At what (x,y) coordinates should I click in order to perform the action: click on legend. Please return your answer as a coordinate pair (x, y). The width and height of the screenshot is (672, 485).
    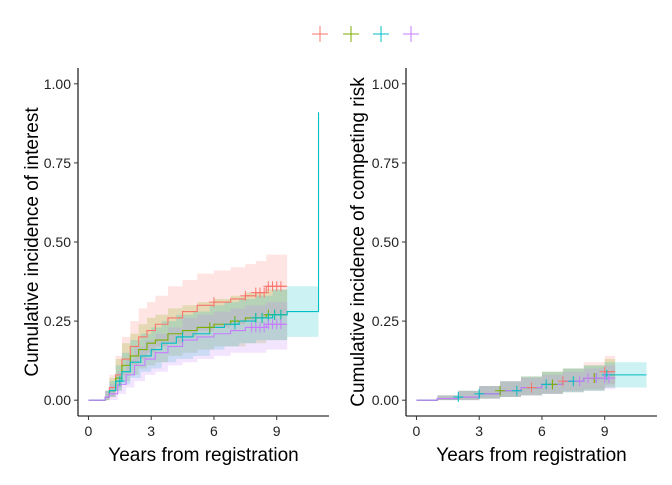
    Looking at the image, I should click on (365, 34).